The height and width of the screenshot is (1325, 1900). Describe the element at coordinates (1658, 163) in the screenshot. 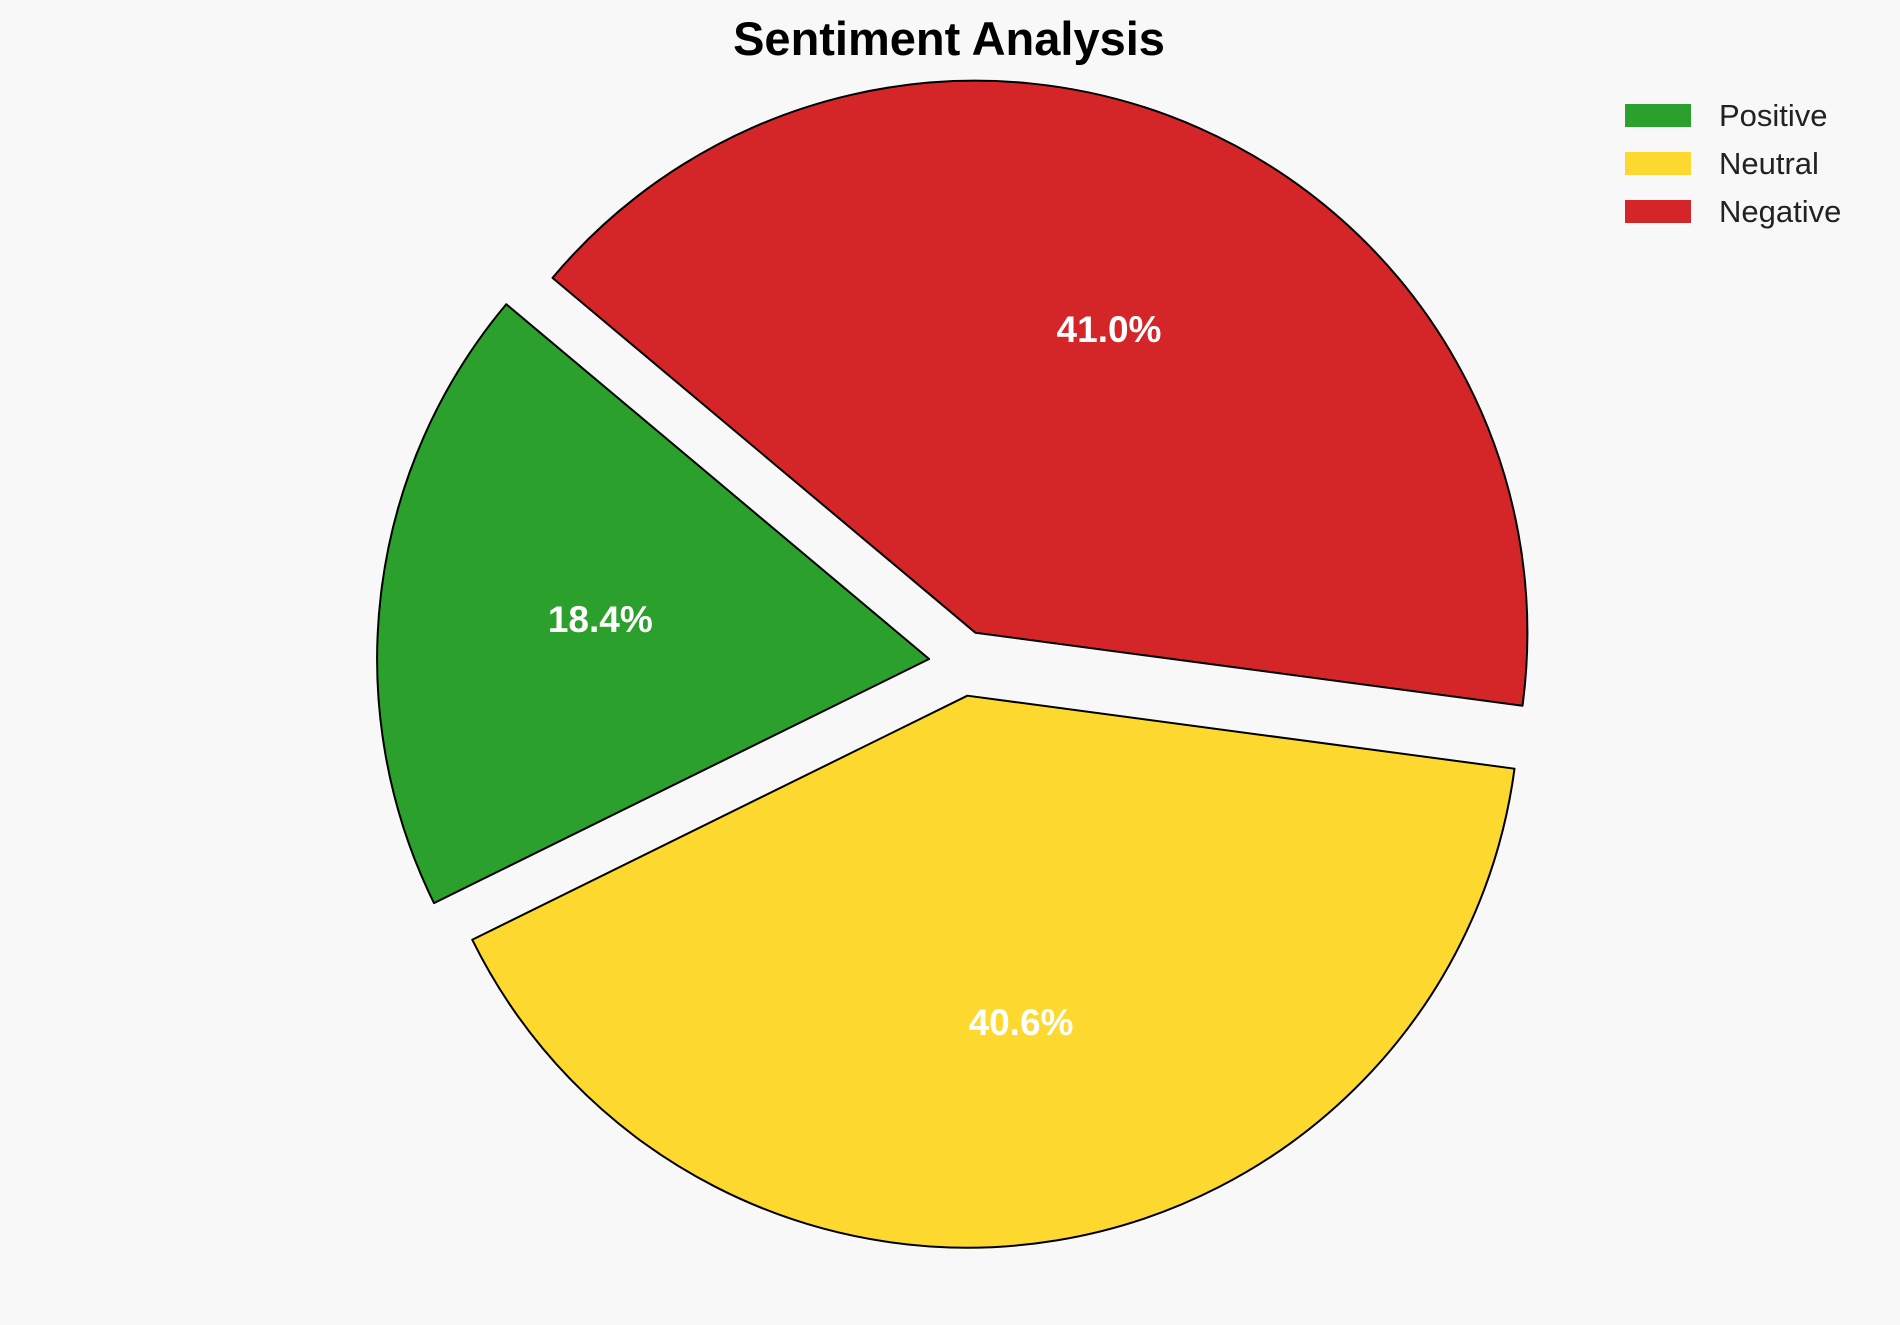

I see `legend-swatch-neutral` at that location.